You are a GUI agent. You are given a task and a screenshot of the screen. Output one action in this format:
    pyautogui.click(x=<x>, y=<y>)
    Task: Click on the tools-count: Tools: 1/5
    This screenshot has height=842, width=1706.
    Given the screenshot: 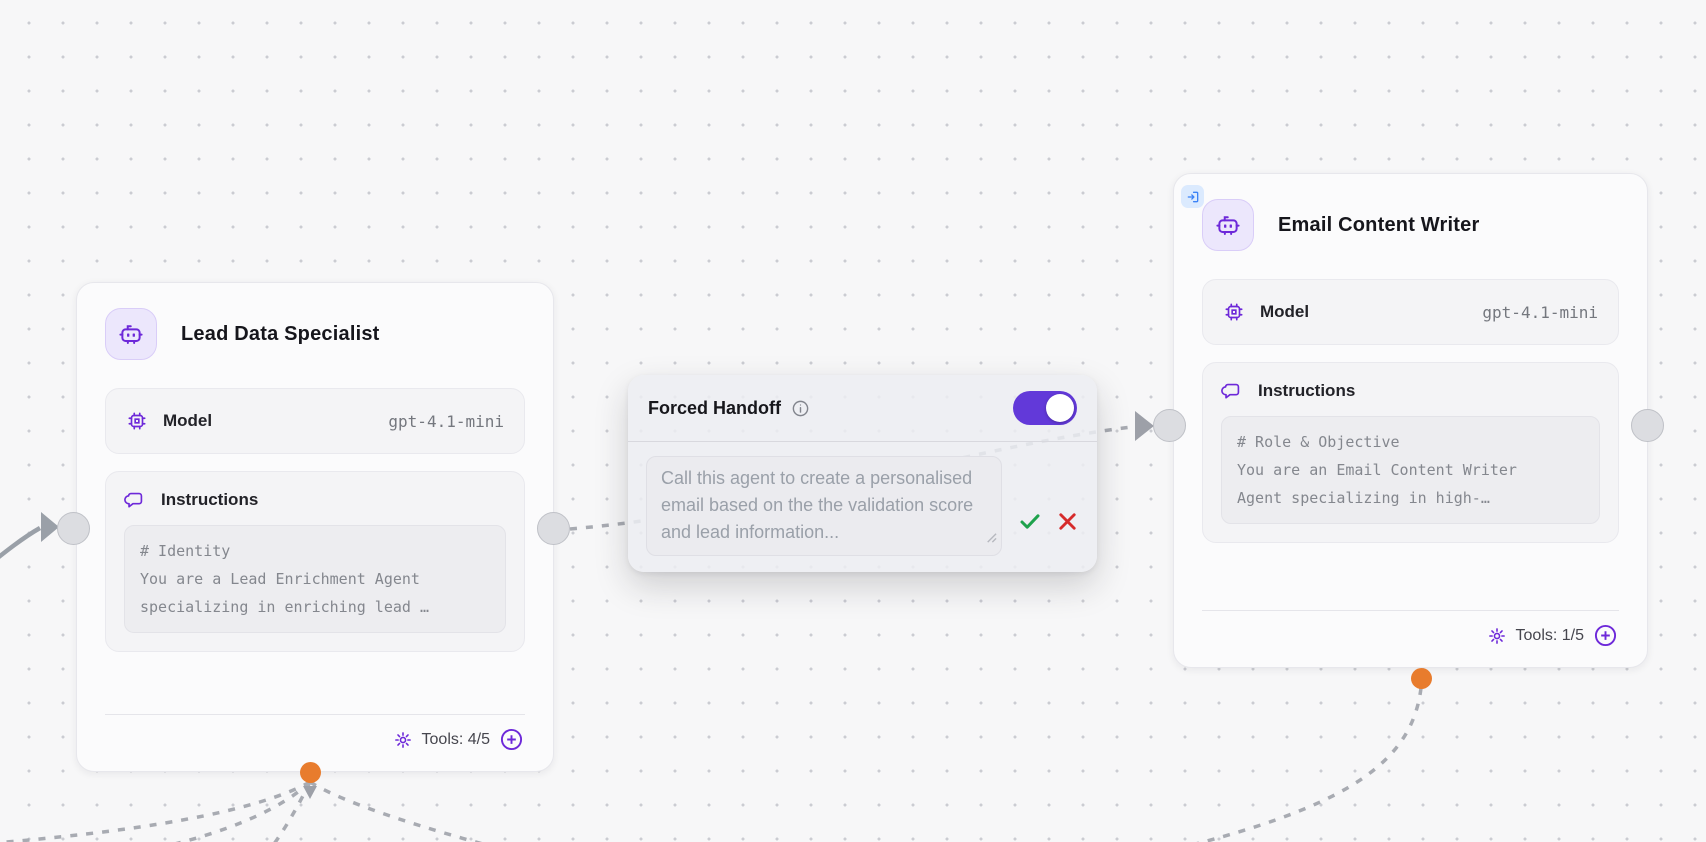 What is the action you would take?
    pyautogui.click(x=1549, y=635)
    